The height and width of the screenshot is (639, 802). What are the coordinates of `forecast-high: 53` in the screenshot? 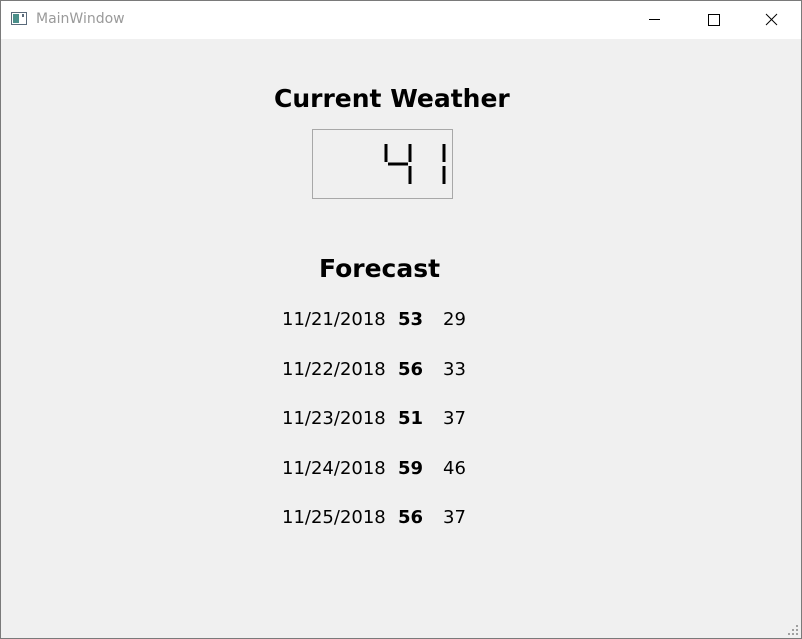 It's located at (411, 319).